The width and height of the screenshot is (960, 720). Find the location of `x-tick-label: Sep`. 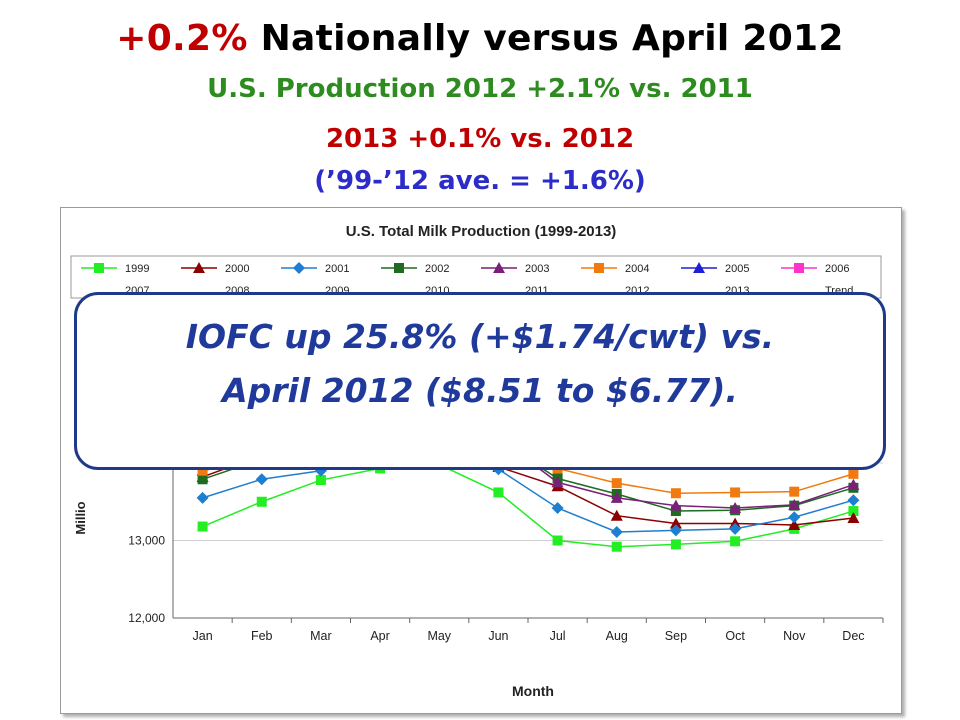

x-tick-label: Sep is located at coordinates (676, 636).